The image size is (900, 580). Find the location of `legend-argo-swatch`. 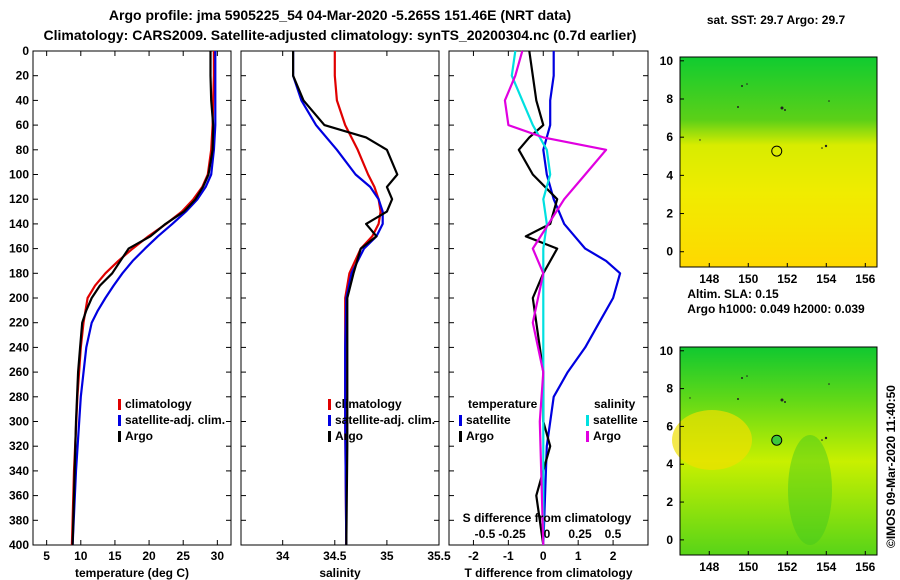

legend-argo-swatch is located at coordinates (119, 436).